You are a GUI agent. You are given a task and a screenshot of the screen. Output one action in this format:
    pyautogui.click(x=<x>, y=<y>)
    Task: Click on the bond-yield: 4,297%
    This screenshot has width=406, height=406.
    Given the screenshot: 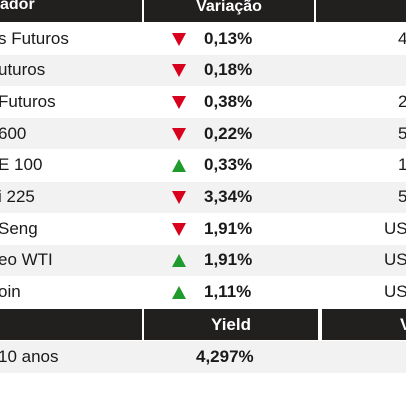 What is the action you would take?
    pyautogui.click(x=225, y=356)
    